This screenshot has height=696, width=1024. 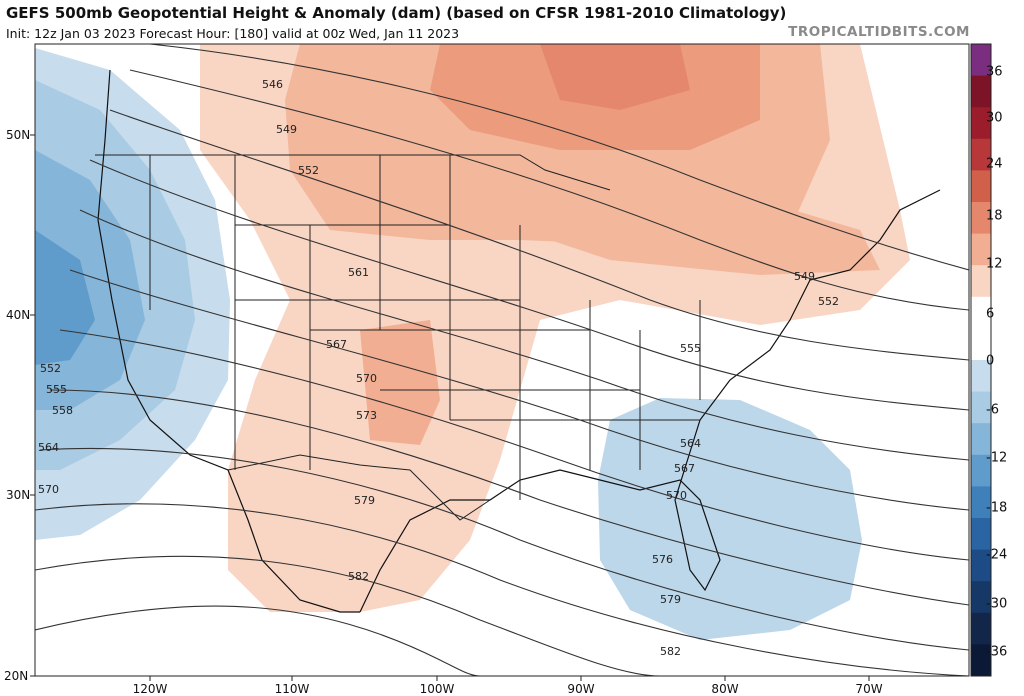 I want to click on colorbar-label: -12, so click(x=997, y=458).